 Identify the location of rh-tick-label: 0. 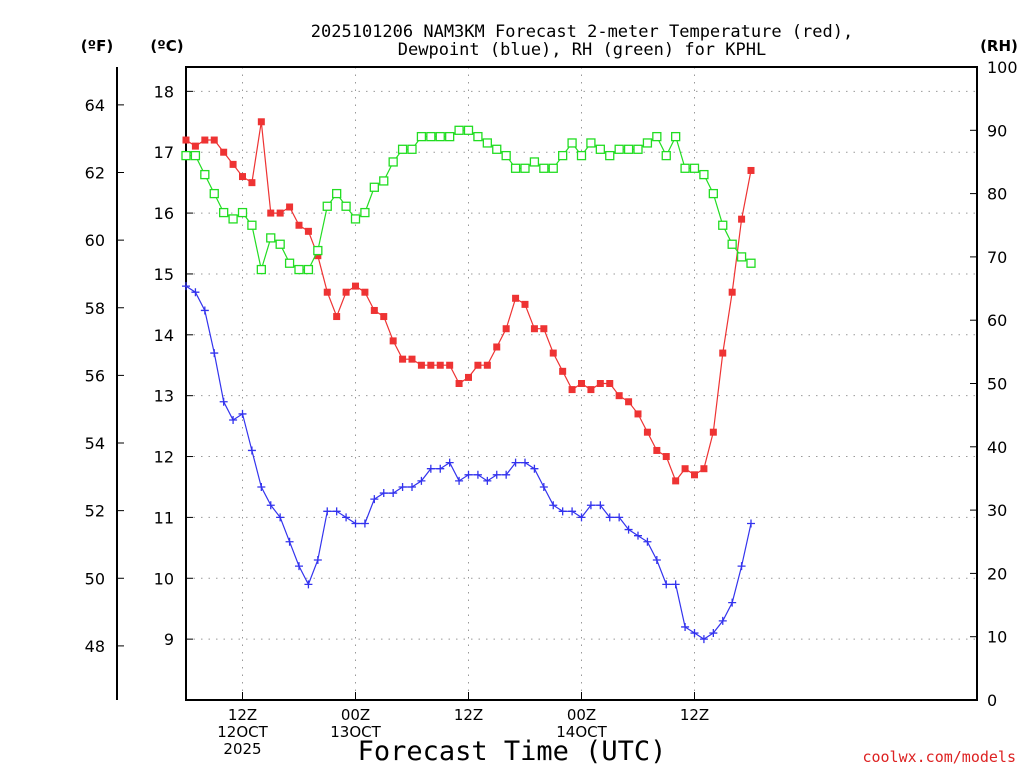
(992, 700).